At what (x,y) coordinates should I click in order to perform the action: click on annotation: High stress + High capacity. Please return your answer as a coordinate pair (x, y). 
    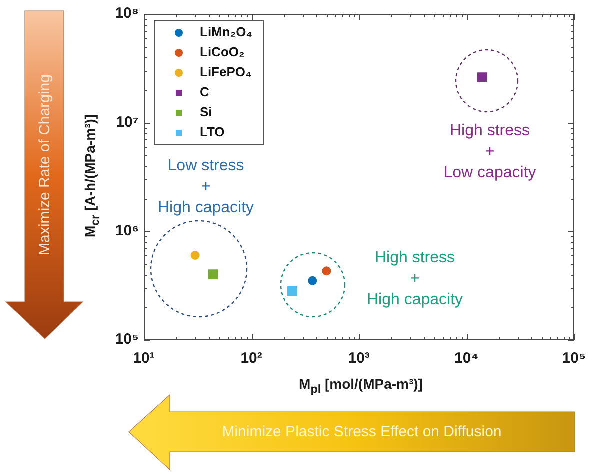
    Looking at the image, I should click on (415, 278).